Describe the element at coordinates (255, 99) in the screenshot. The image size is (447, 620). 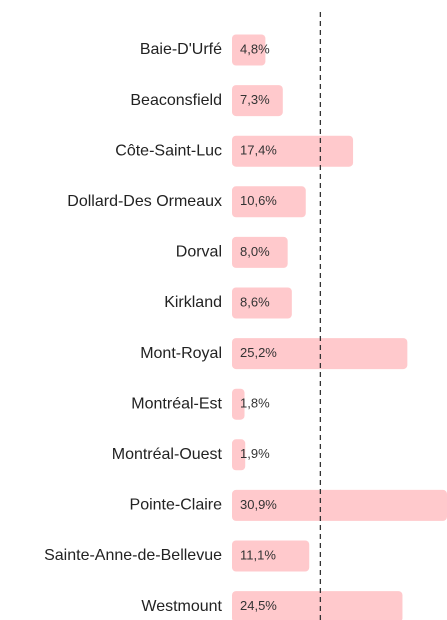
I see `value-label: 7,3%` at that location.